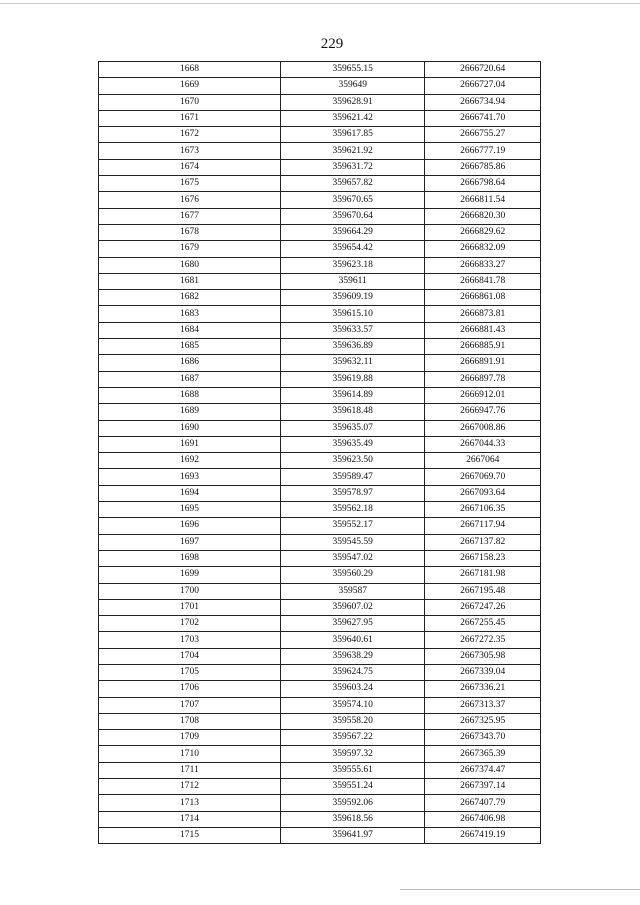  Describe the element at coordinates (482, 232) in the screenshot. I see `y-coordinate-cell: 2666829.62` at that location.